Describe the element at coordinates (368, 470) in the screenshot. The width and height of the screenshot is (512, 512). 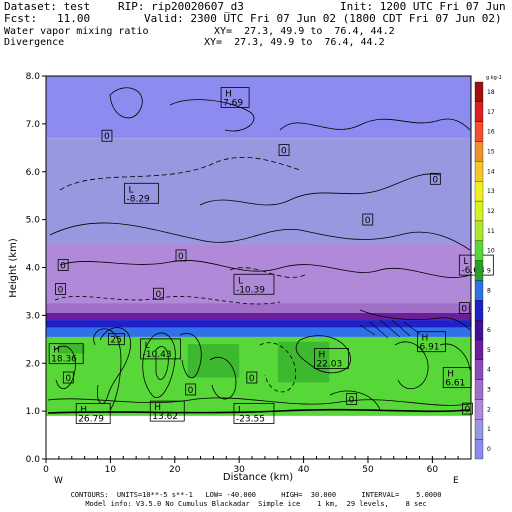
I see `x-tick-label: 50` at that location.